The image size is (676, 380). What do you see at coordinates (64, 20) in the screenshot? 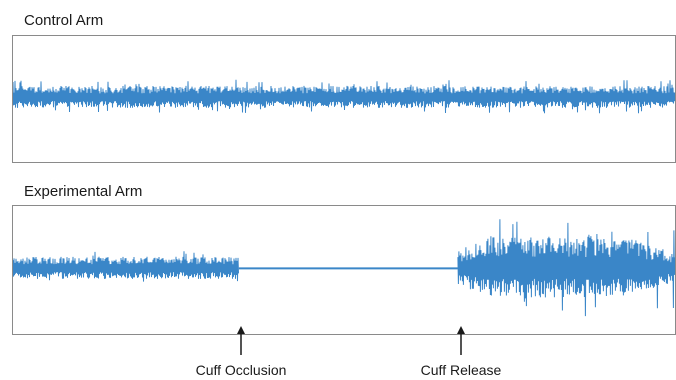
I see `panel-title-control: Control Arm` at bounding box center [64, 20].